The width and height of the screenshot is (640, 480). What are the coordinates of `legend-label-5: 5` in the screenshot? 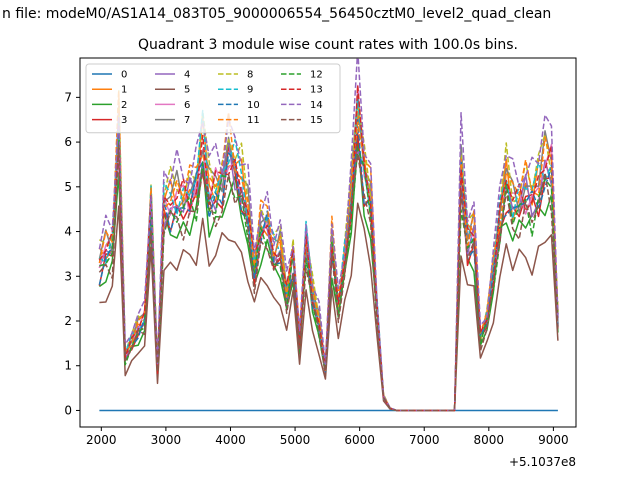 It's located at (187, 90).